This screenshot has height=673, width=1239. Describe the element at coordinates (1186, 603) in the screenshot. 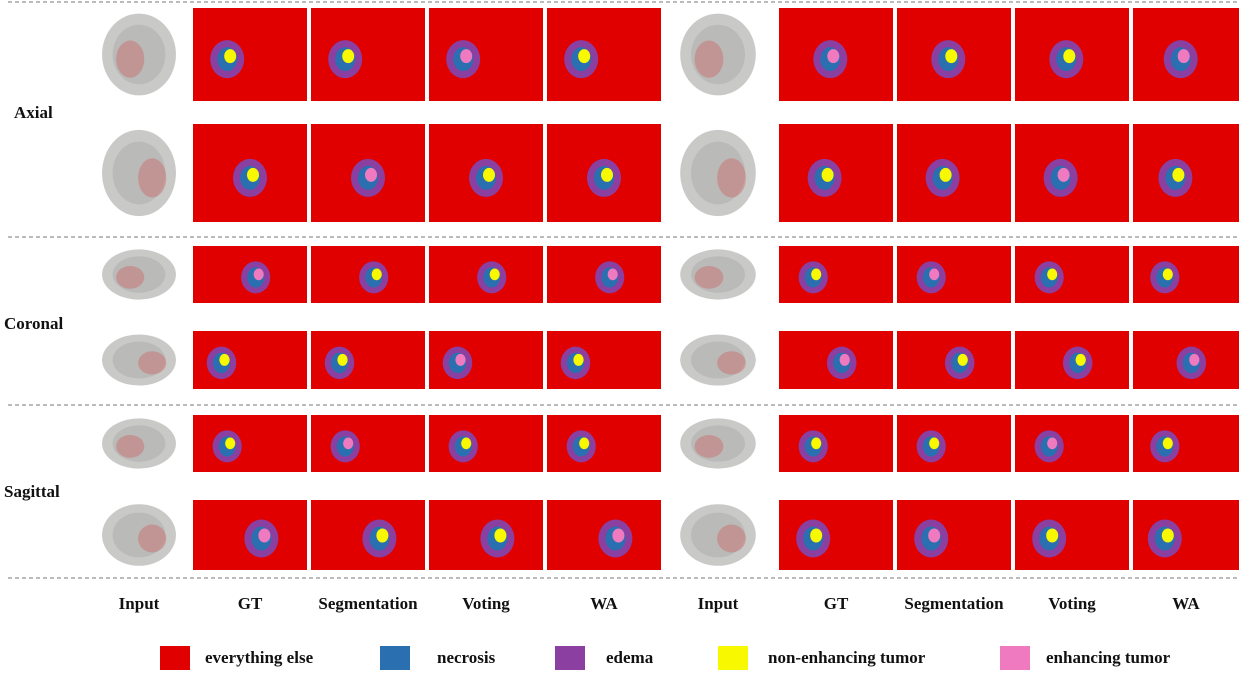

I see `column-label: WA` at that location.